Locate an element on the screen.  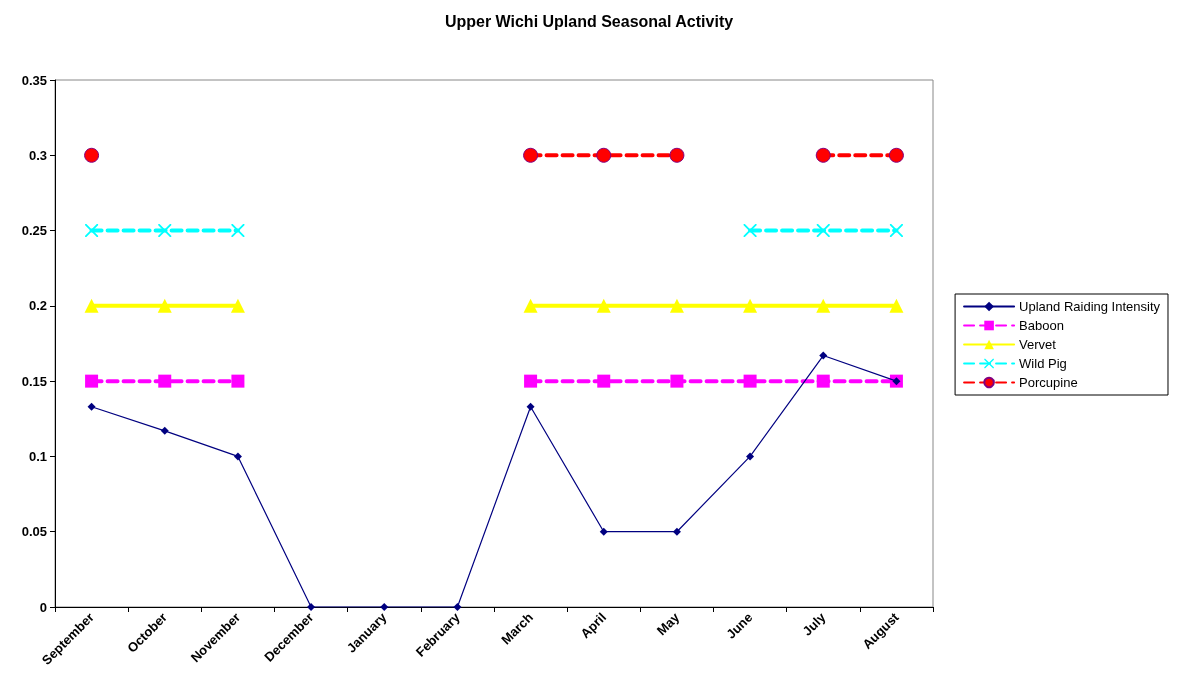
legend-label: Vervet is located at coordinates (1038, 344).